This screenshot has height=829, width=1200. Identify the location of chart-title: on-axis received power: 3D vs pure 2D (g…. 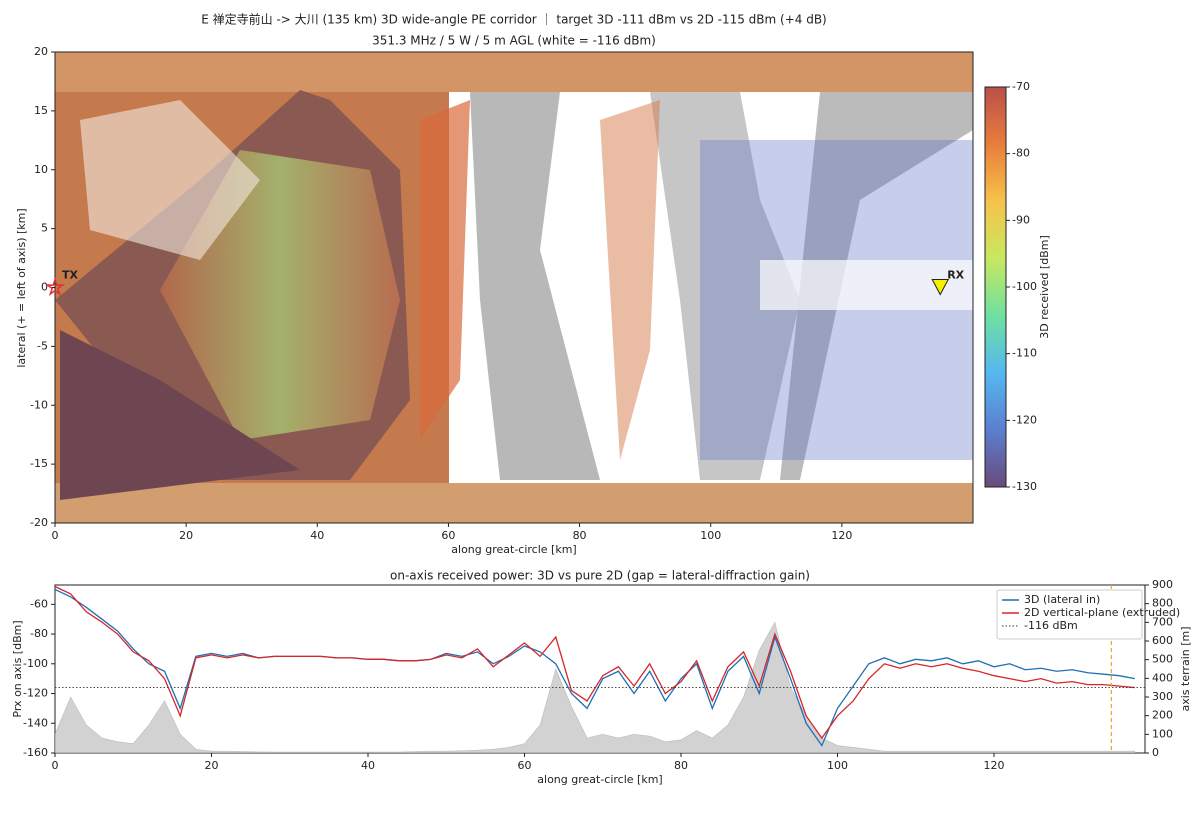
(600, 576).